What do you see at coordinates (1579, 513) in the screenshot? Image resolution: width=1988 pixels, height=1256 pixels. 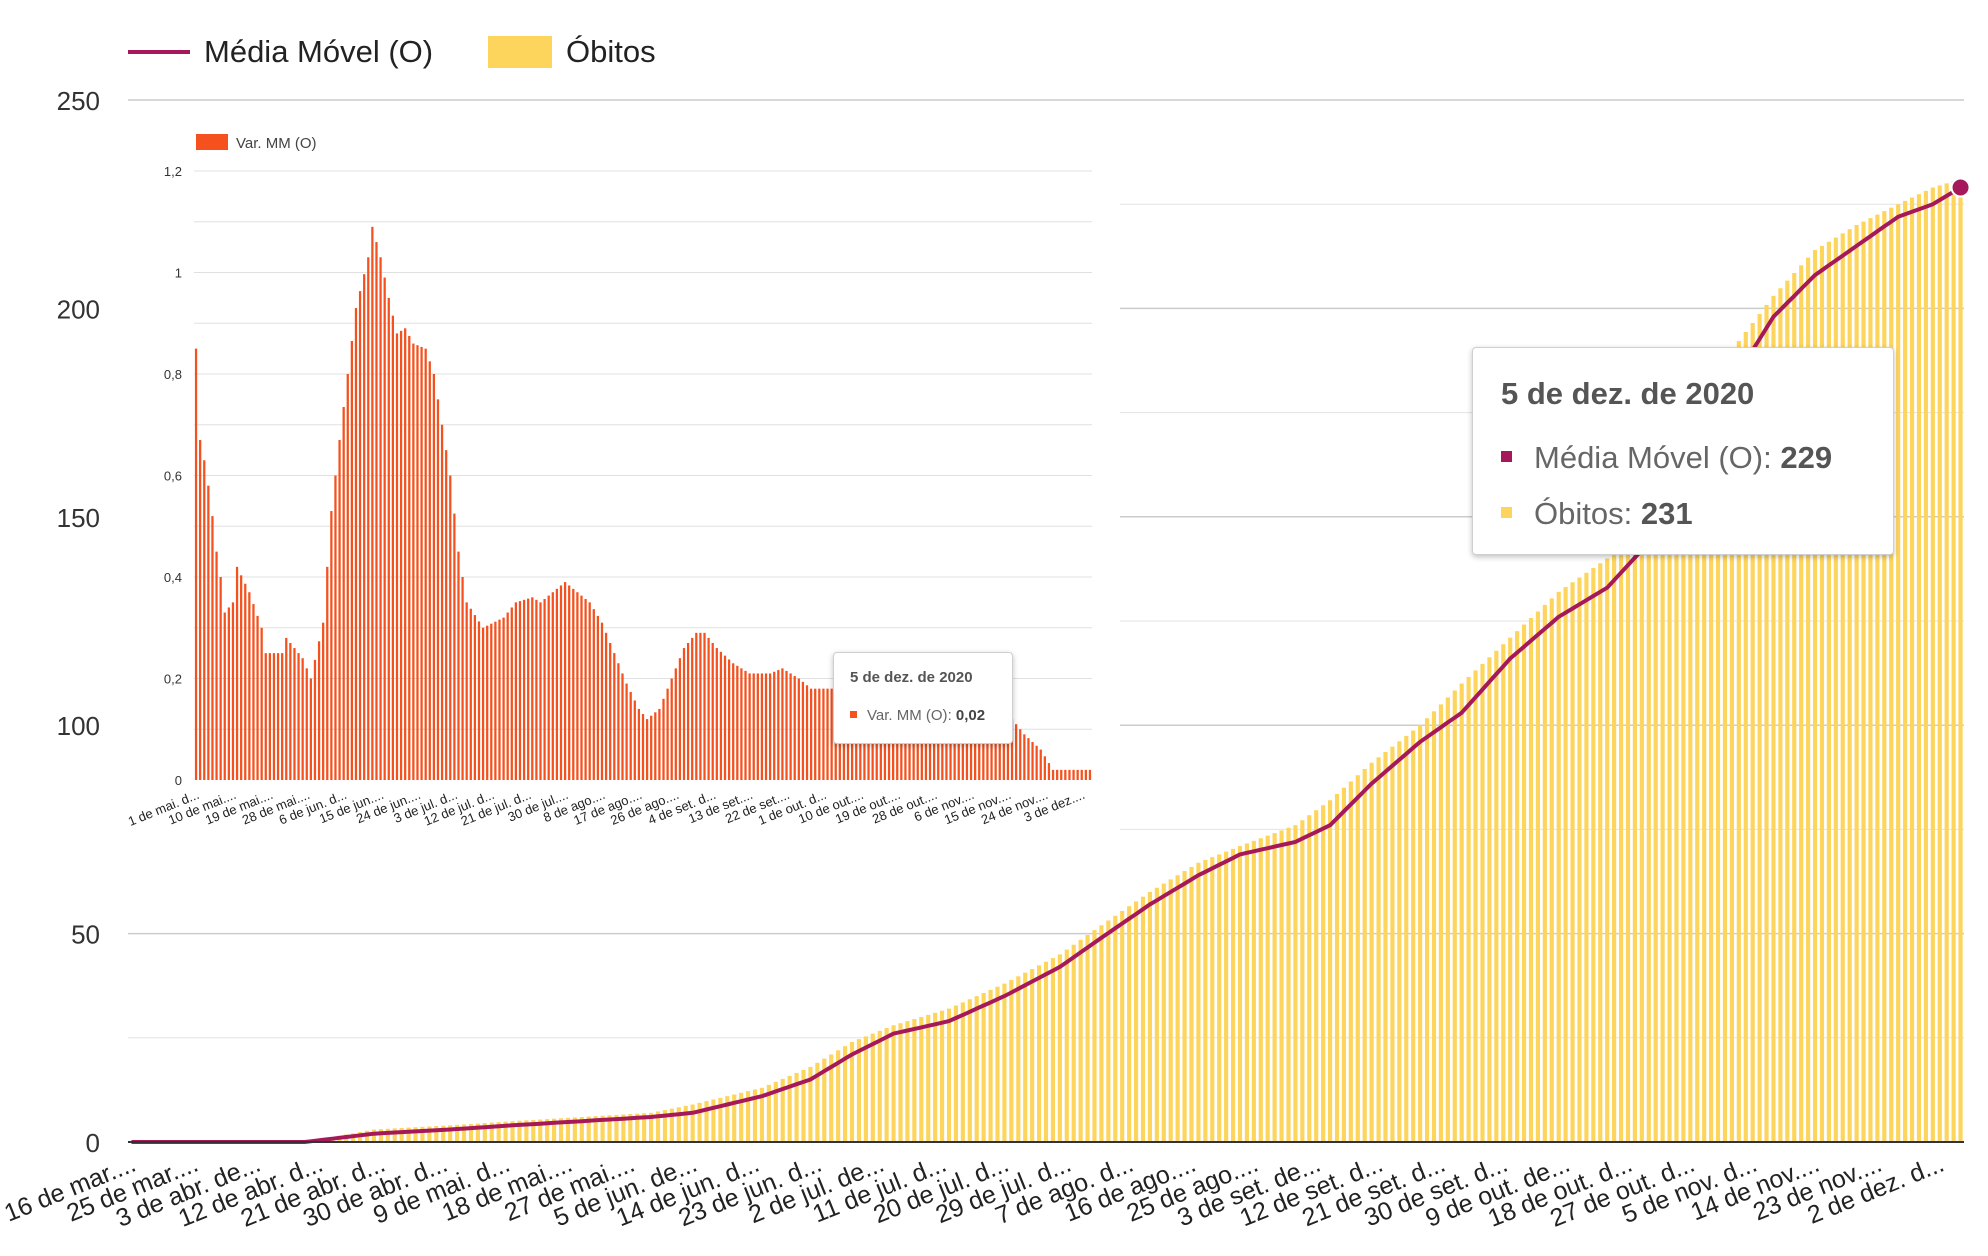 I see `main-tooltip-obitos-label: Óbitos` at bounding box center [1579, 513].